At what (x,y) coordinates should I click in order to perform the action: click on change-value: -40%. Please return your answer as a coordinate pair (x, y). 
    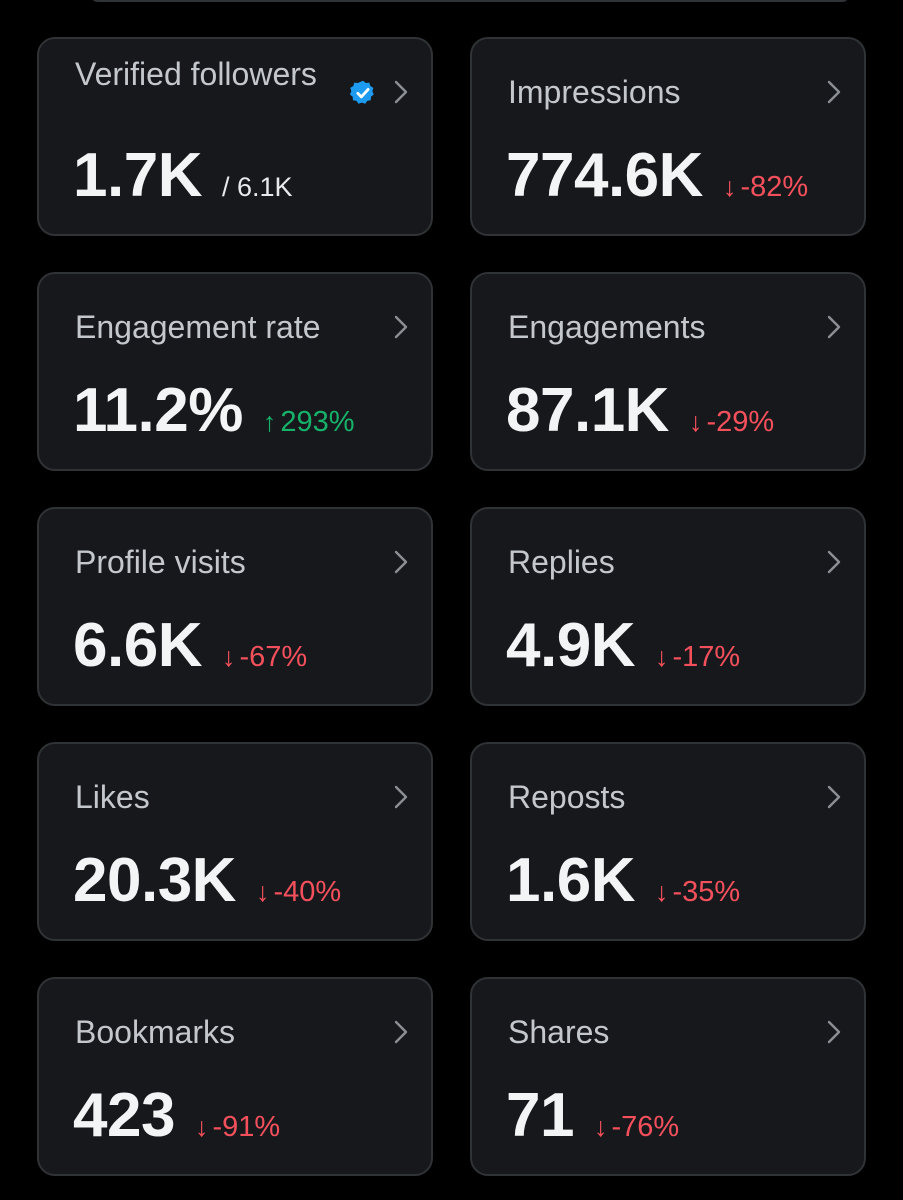
    Looking at the image, I should click on (307, 892).